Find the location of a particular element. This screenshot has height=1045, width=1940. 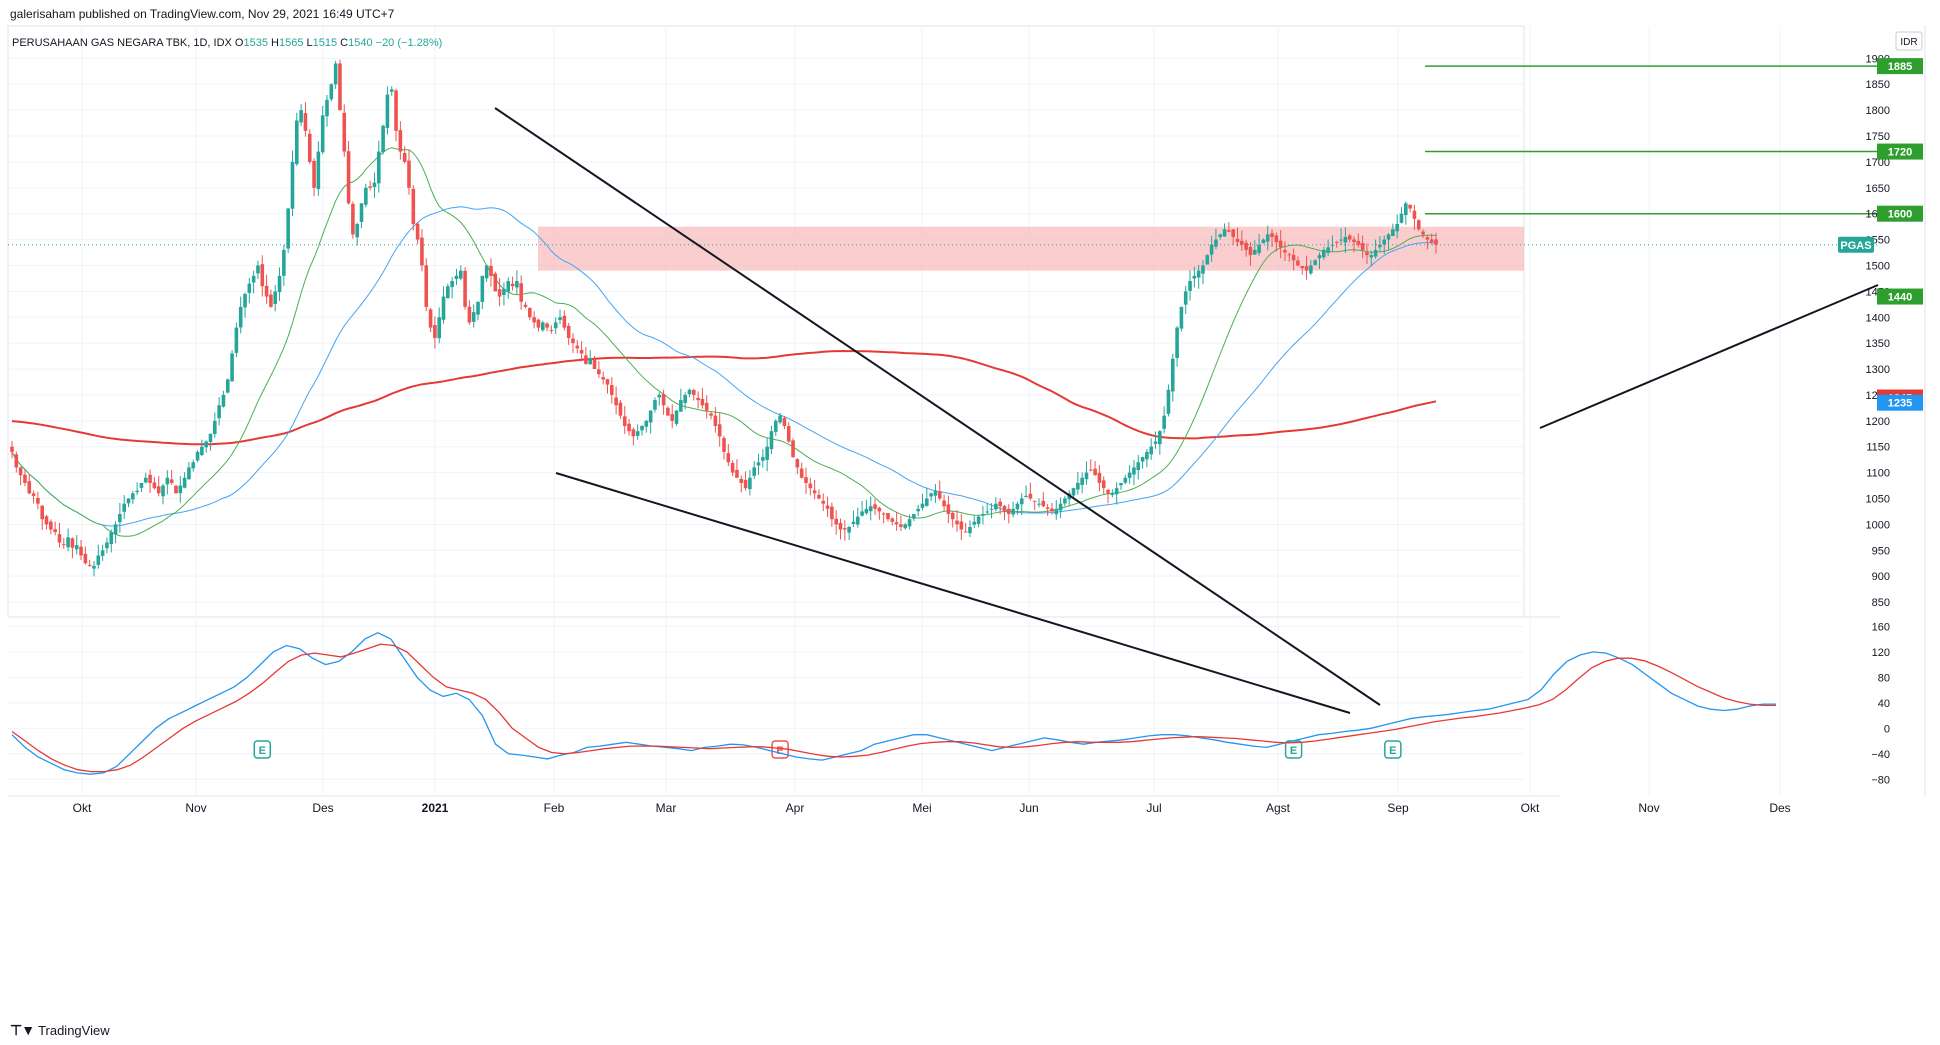

earnings-icon is located at coordinates (1393, 749).